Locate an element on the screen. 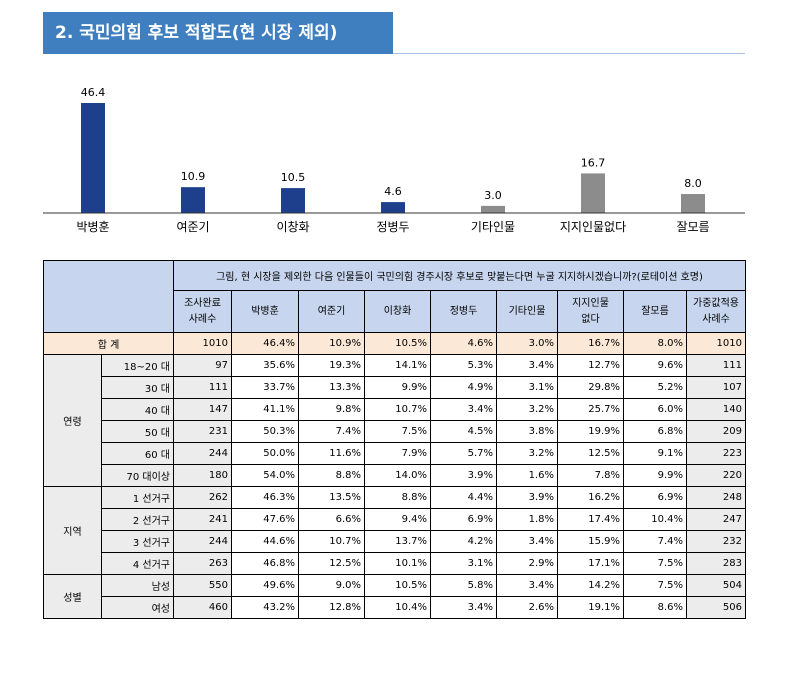 This screenshot has width=786, height=688. category-label: 기타인물 is located at coordinates (493, 227).